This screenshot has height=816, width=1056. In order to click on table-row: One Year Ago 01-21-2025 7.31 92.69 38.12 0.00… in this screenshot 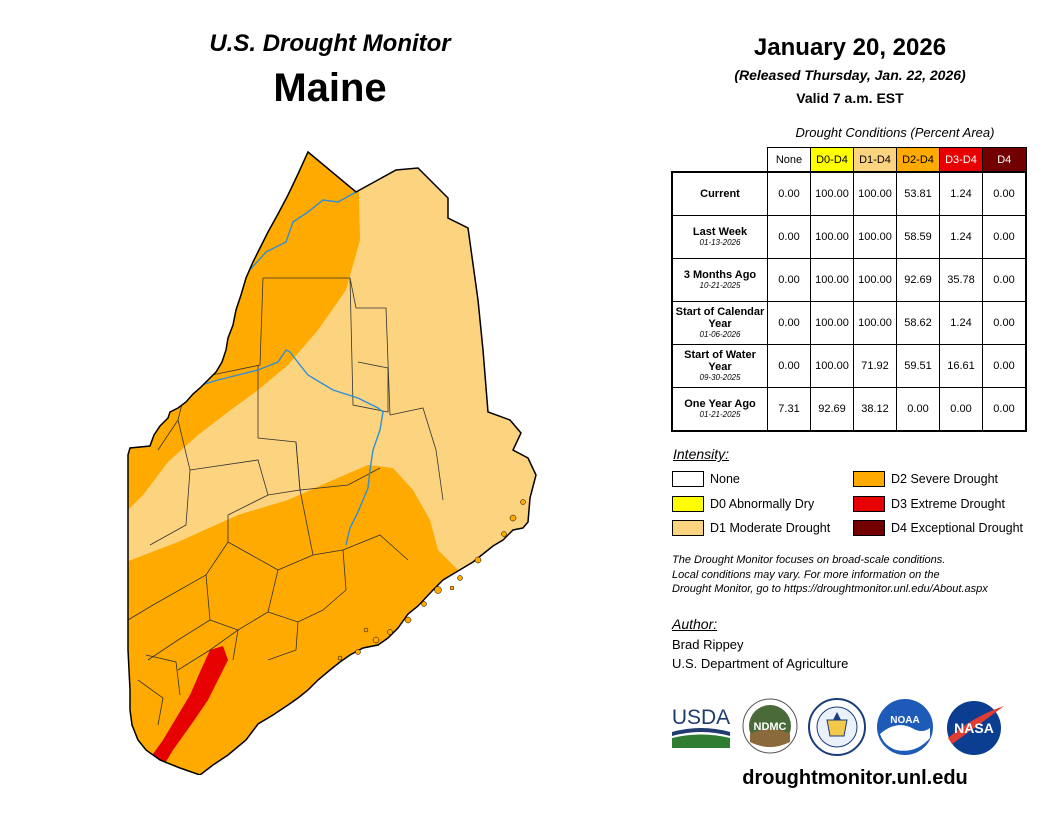, I will do `click(849, 409)`.